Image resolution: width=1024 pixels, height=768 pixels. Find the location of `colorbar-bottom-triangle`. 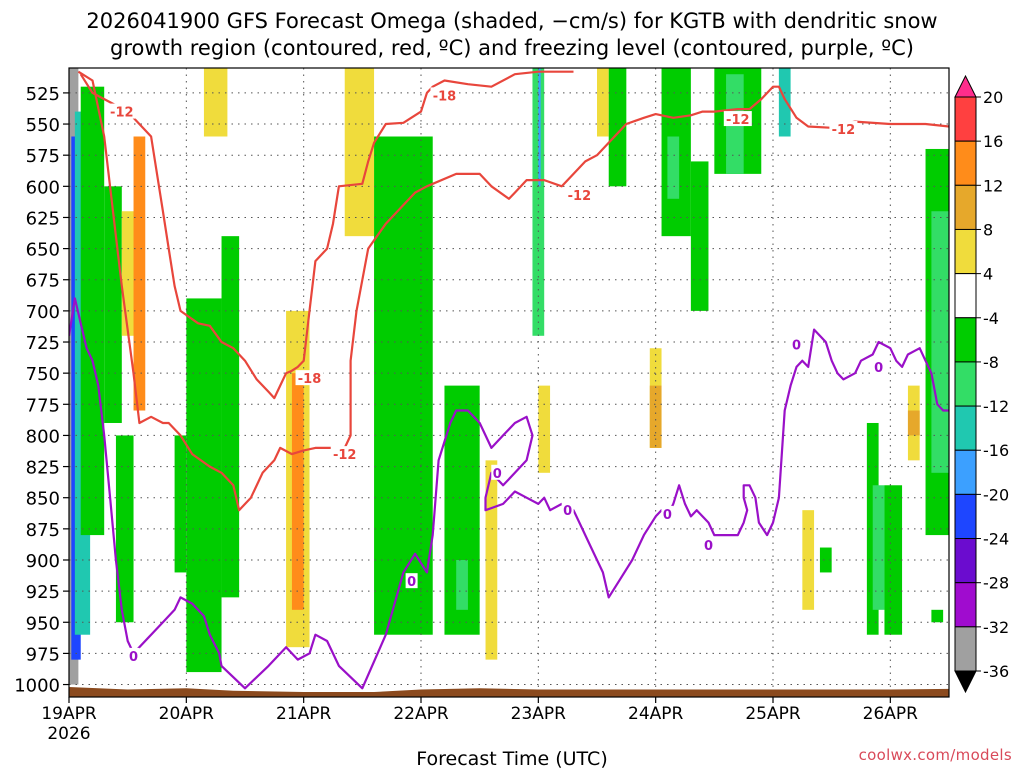

colorbar-bottom-triangle is located at coordinates (965, 682).